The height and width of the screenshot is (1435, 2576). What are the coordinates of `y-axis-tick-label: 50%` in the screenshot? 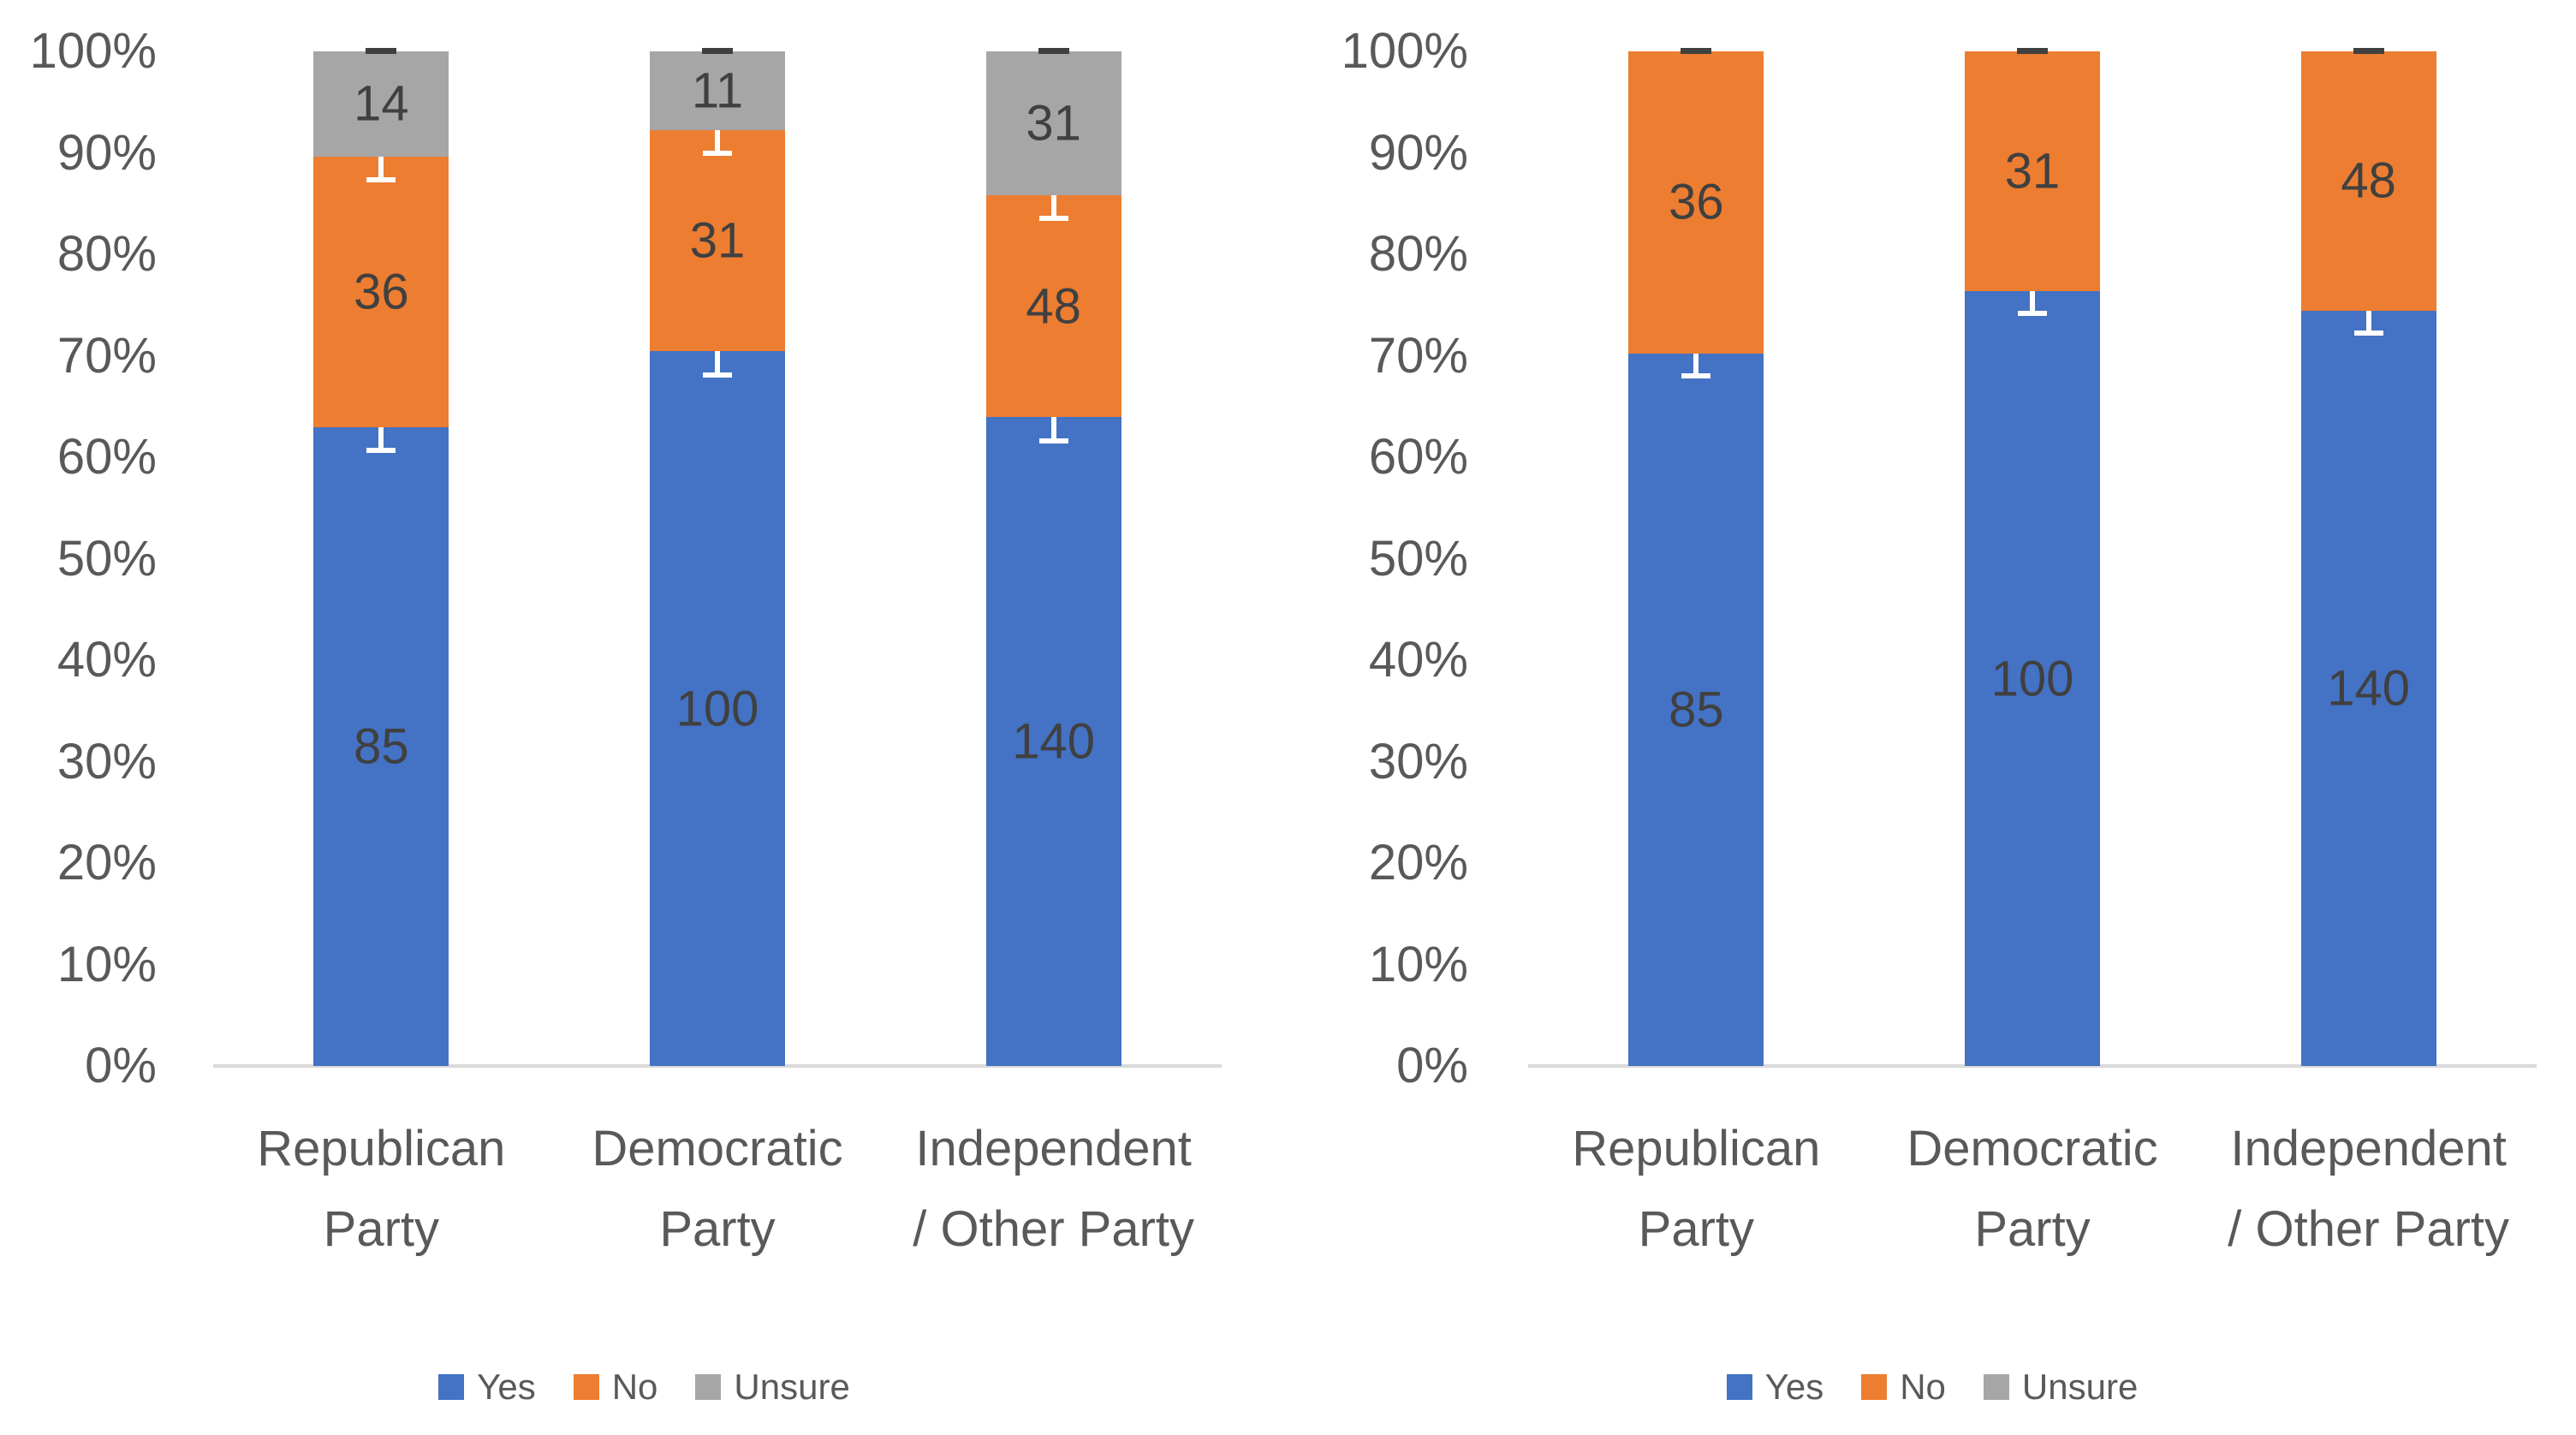 It's located at (1418, 558).